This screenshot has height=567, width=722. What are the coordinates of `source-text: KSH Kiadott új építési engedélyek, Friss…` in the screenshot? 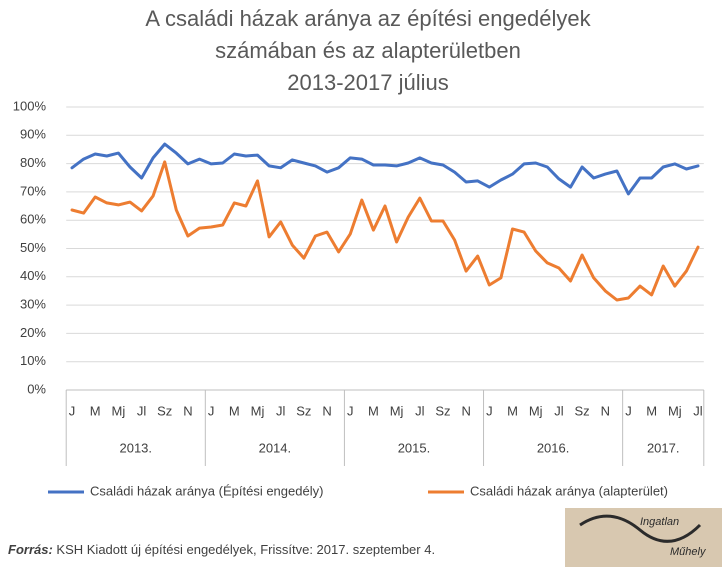 It's located at (245, 549).